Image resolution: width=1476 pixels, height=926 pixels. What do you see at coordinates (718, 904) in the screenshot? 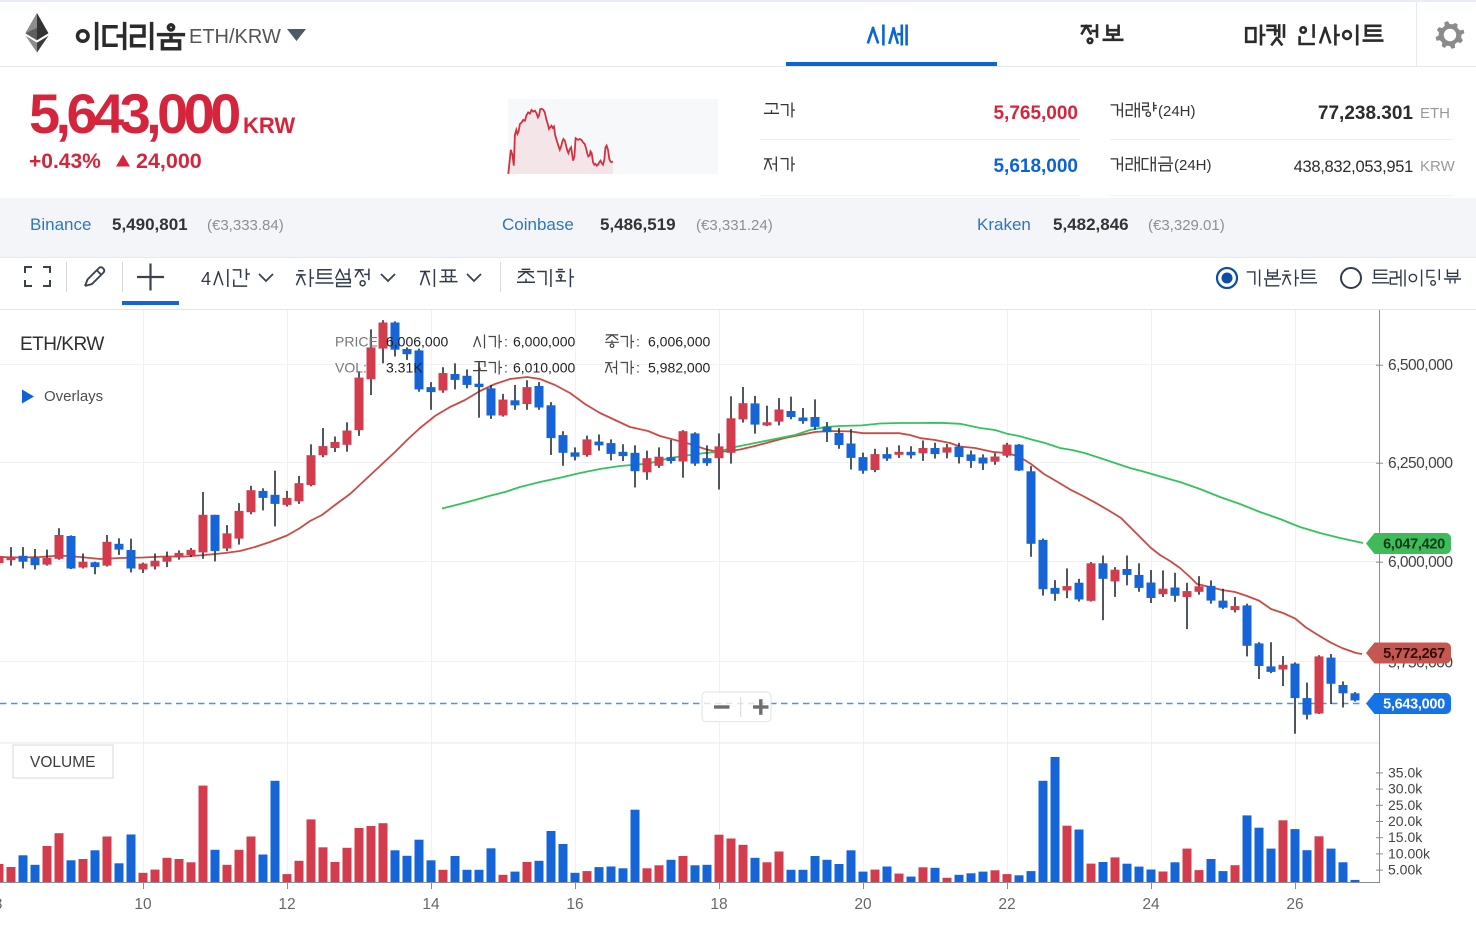
I see `svg-text: 18` at bounding box center [718, 904].